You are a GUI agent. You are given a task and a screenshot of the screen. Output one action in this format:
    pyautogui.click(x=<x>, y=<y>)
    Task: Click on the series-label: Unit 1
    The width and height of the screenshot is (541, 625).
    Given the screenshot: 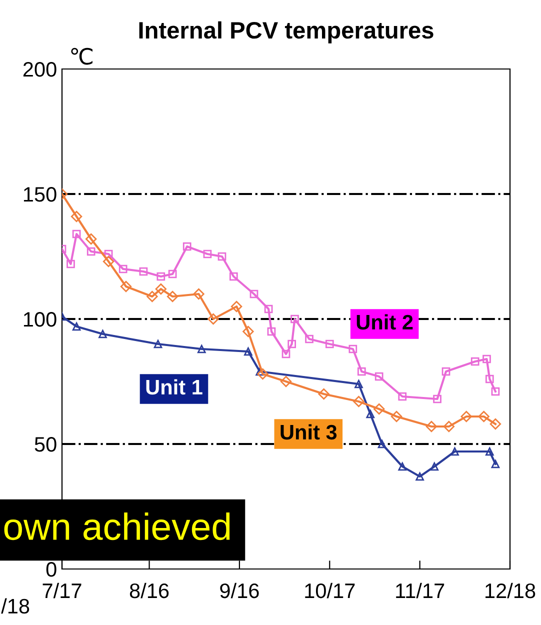 What is the action you would take?
    pyautogui.click(x=174, y=387)
    